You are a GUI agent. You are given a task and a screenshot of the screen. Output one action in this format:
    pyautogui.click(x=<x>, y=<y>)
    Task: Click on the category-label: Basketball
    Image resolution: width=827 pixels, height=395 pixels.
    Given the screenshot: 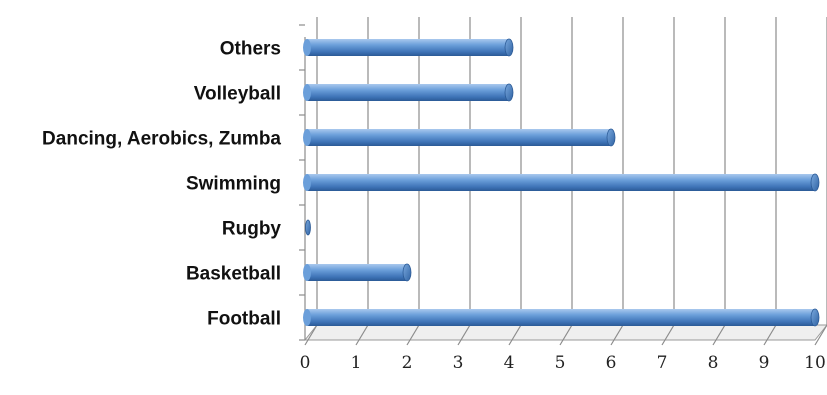 What is the action you would take?
    pyautogui.click(x=233, y=274)
    